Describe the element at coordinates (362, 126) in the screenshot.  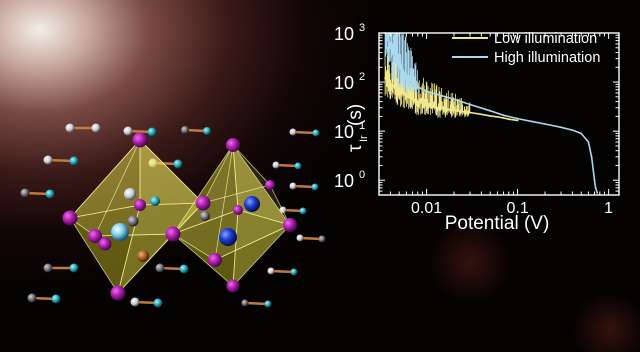
I see `y-tick-exponent: 1` at that location.